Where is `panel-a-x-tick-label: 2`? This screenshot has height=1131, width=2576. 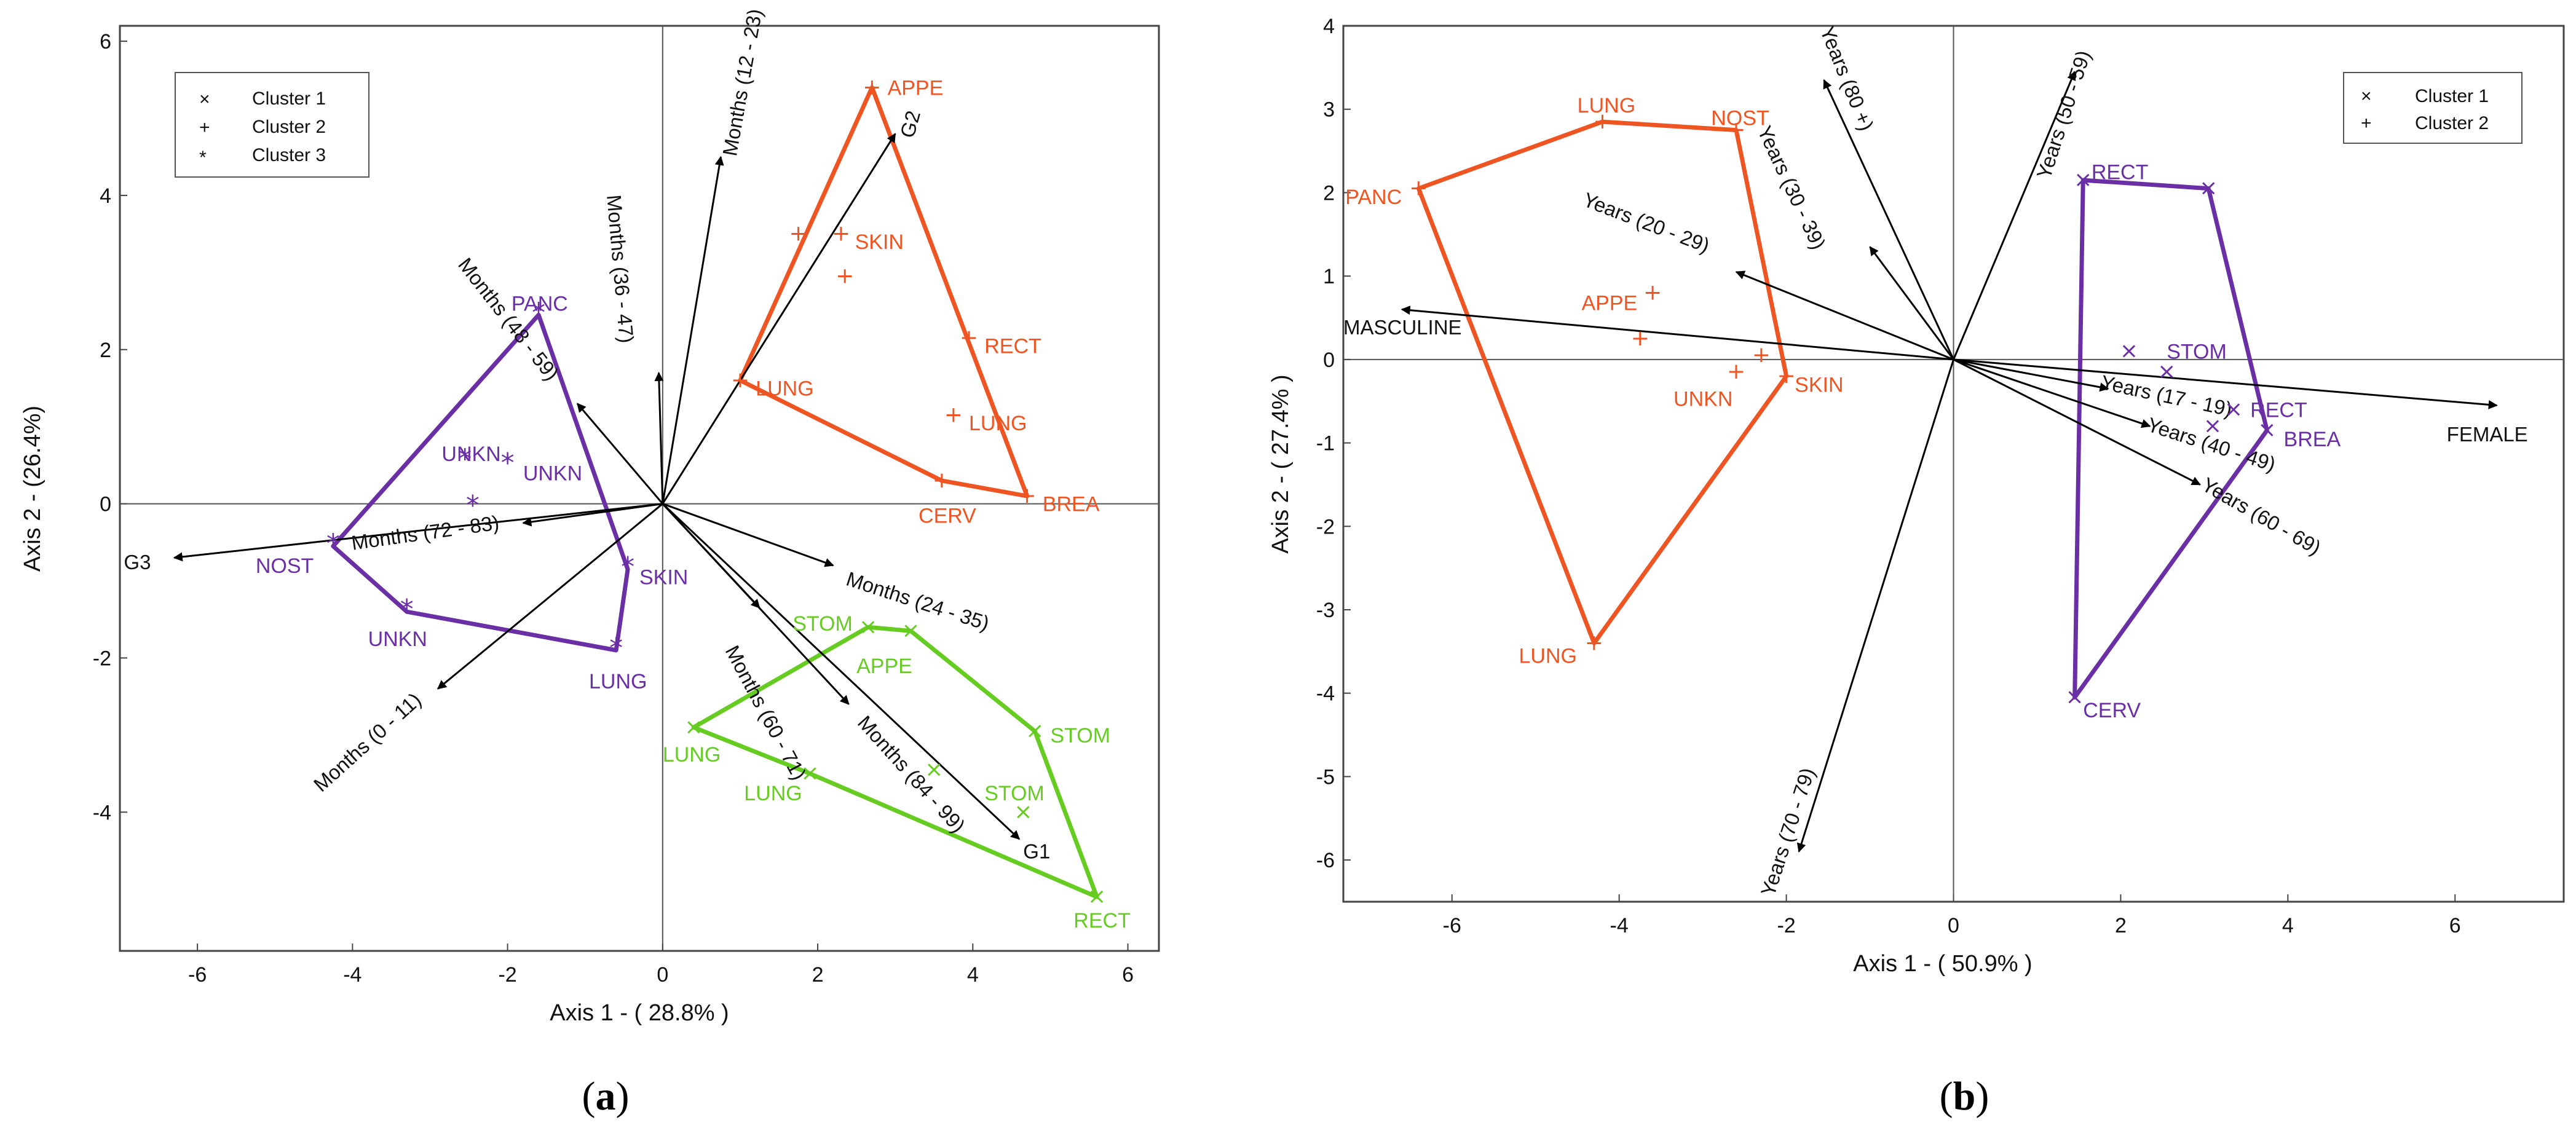 panel-a-x-tick-label: 2 is located at coordinates (818, 975).